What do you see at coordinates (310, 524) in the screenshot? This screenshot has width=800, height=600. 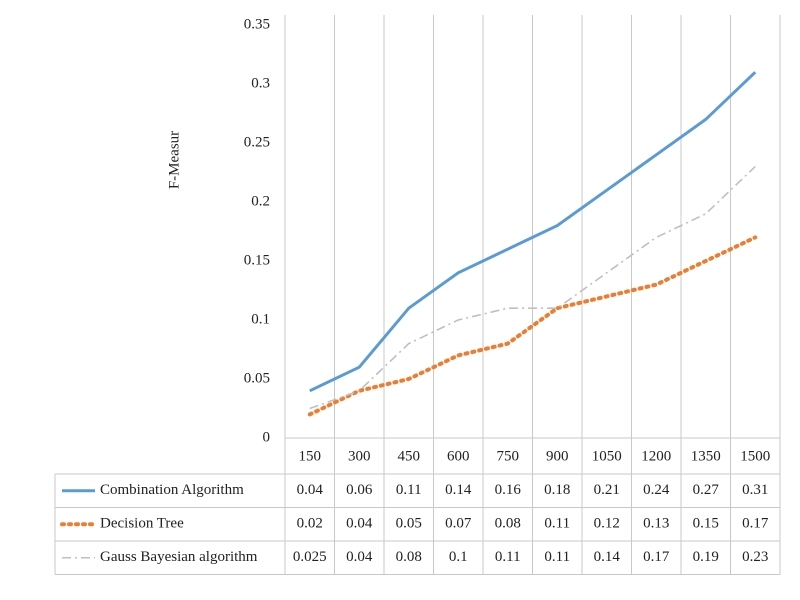 I see `table-value: 0.02` at bounding box center [310, 524].